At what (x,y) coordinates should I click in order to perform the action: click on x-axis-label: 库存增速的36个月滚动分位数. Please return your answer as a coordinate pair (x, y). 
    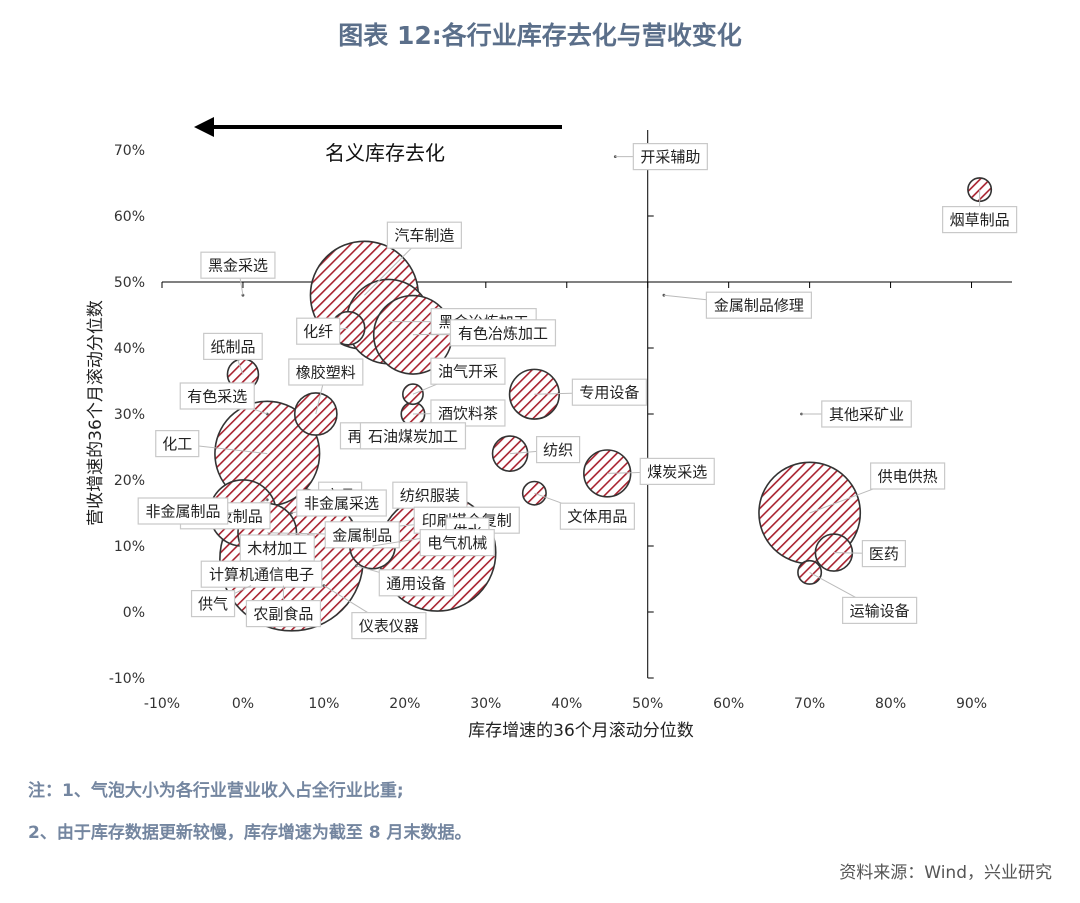
    Looking at the image, I should click on (581, 731).